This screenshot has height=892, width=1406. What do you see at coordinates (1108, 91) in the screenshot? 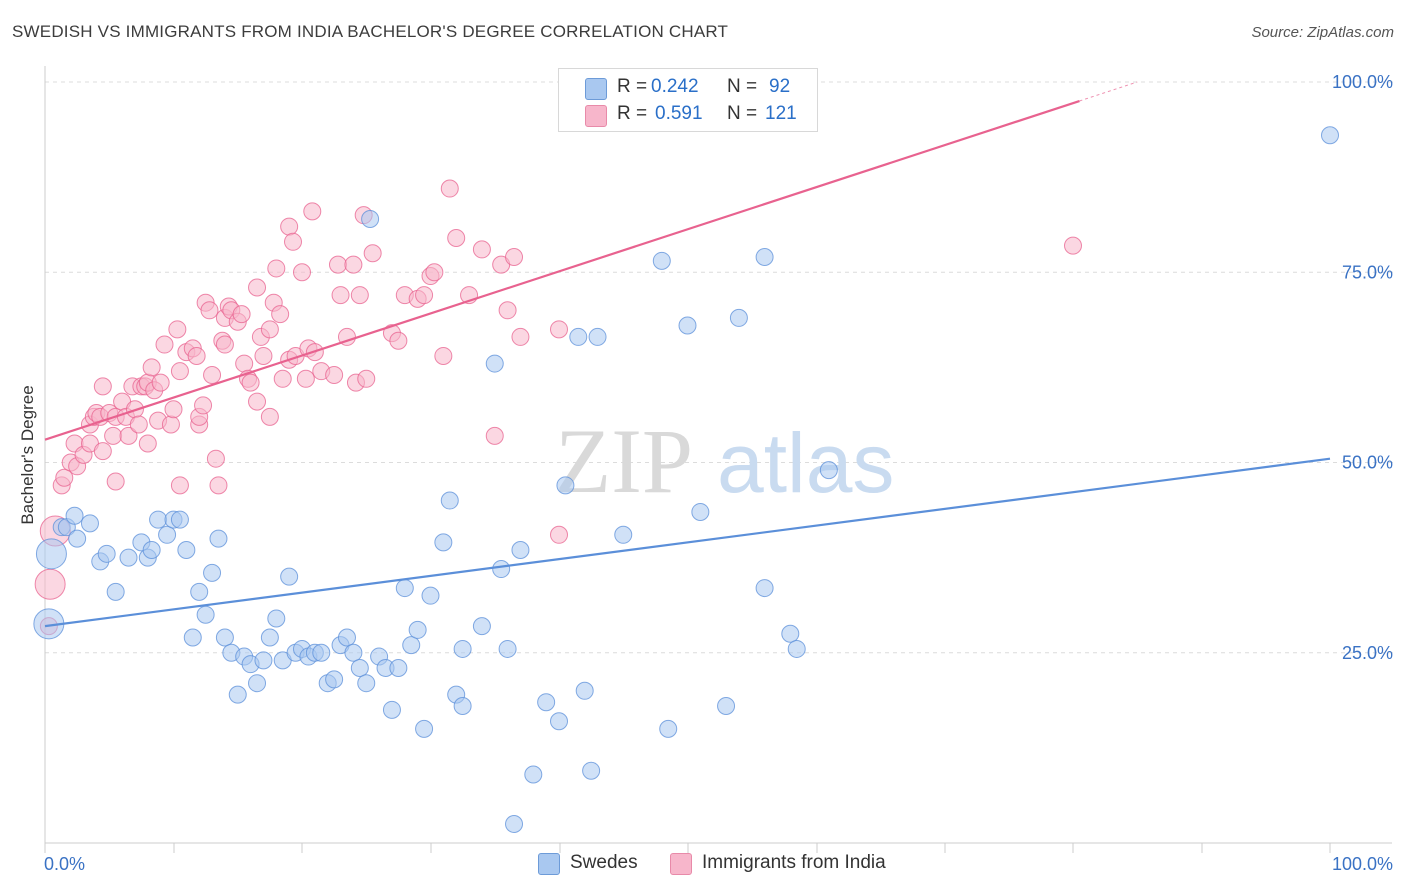
I see `india-trend-extension` at bounding box center [1108, 91].